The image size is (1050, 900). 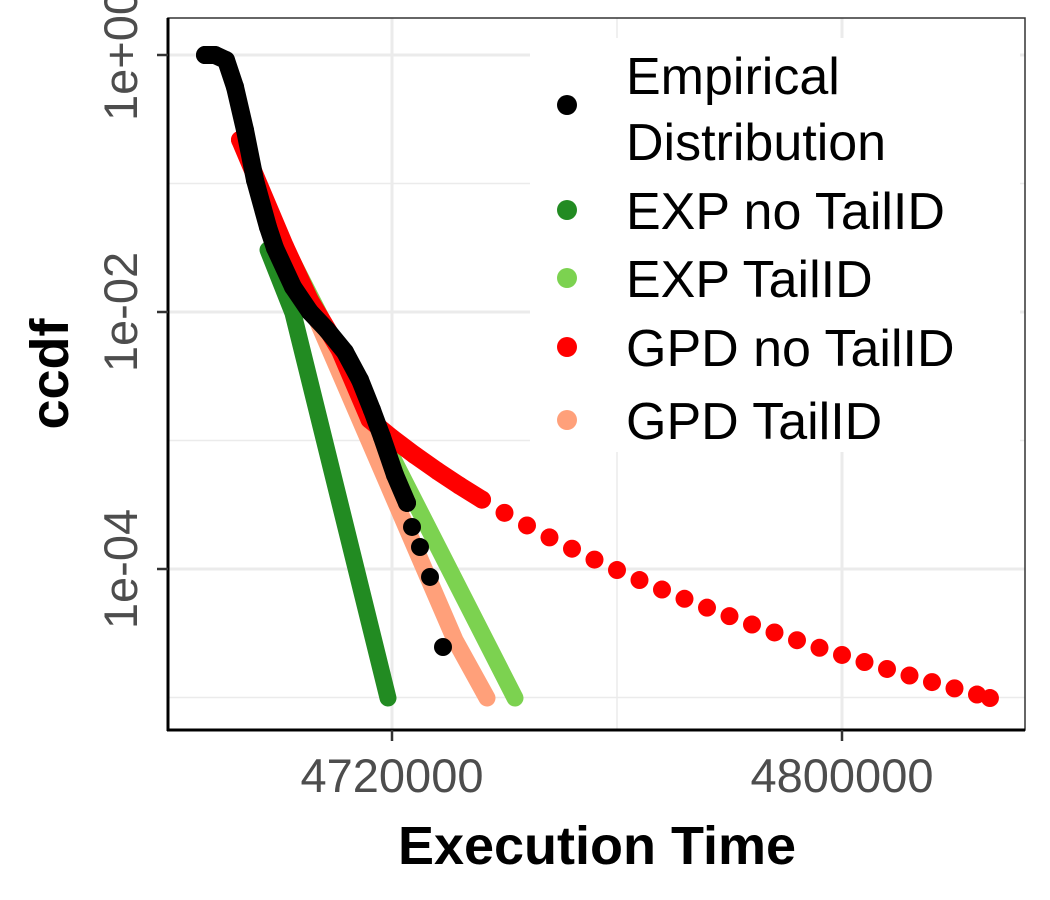 I want to click on x-tick-label: 4720000, so click(x=392, y=775).